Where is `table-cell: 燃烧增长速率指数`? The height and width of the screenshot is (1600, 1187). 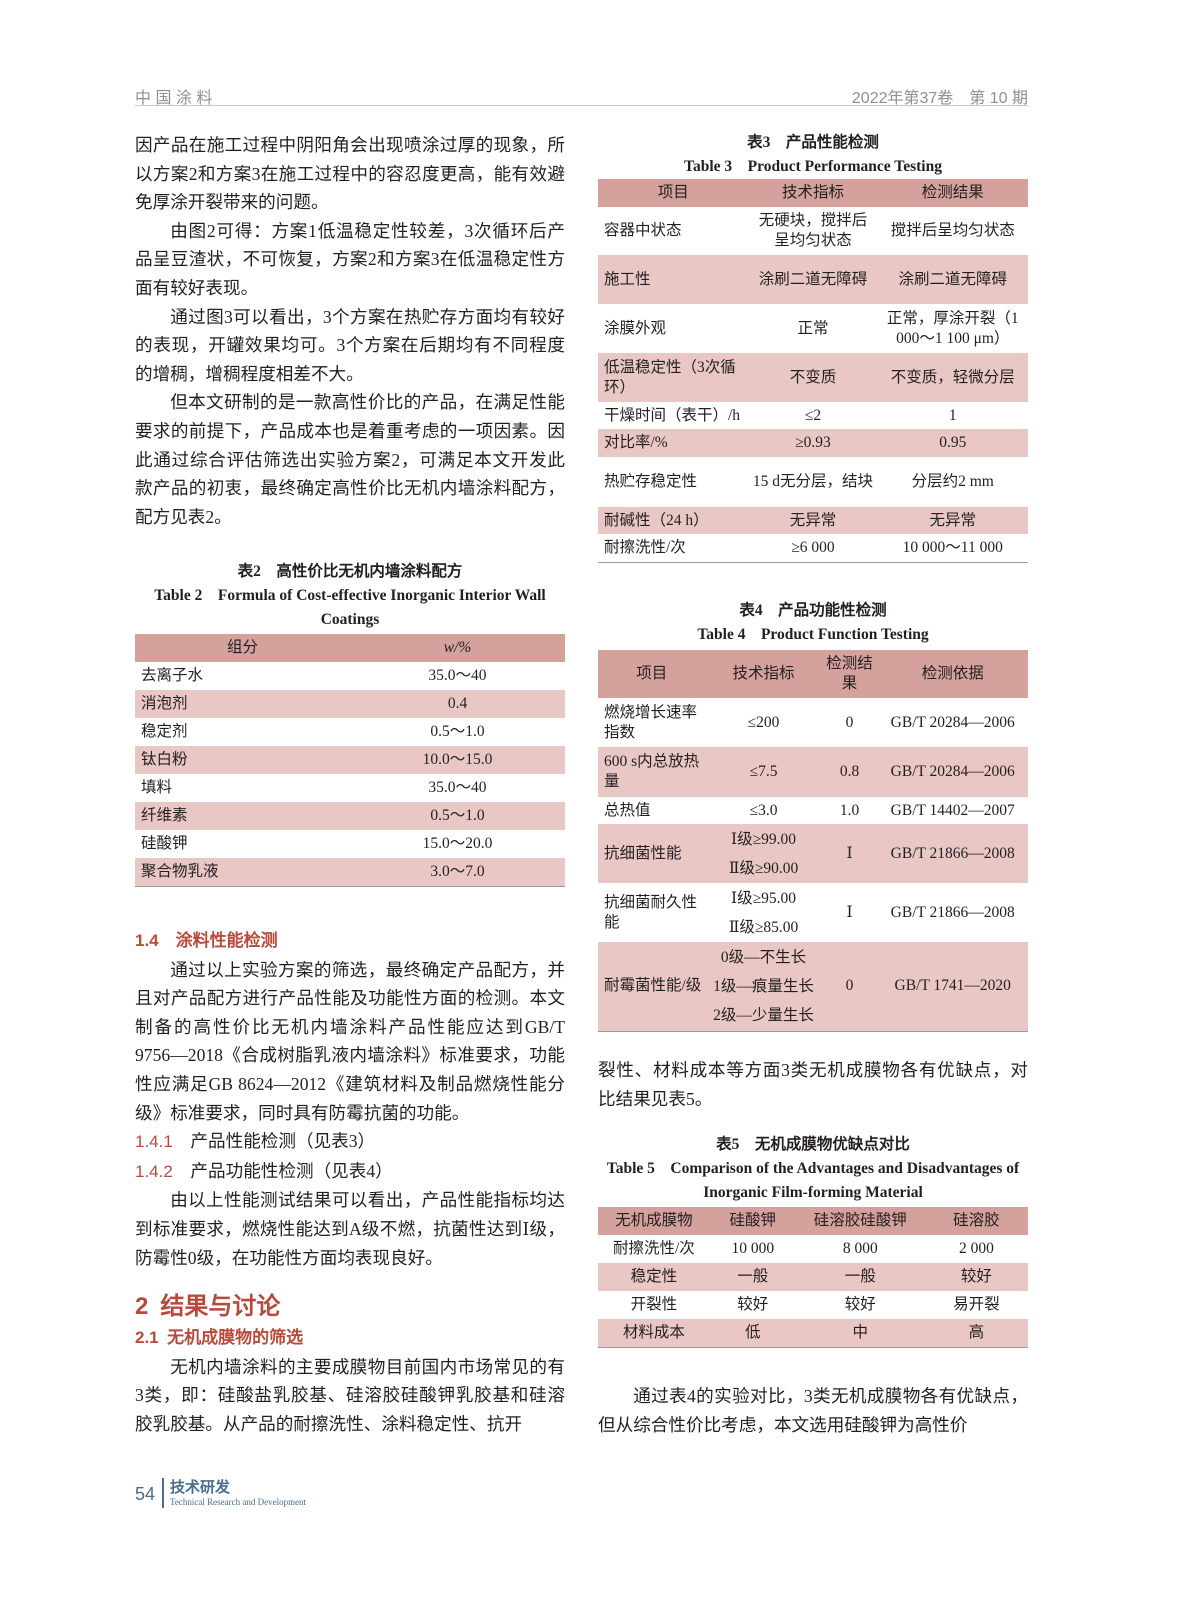 table-cell: 燃烧增长速率指数 is located at coordinates (651, 722).